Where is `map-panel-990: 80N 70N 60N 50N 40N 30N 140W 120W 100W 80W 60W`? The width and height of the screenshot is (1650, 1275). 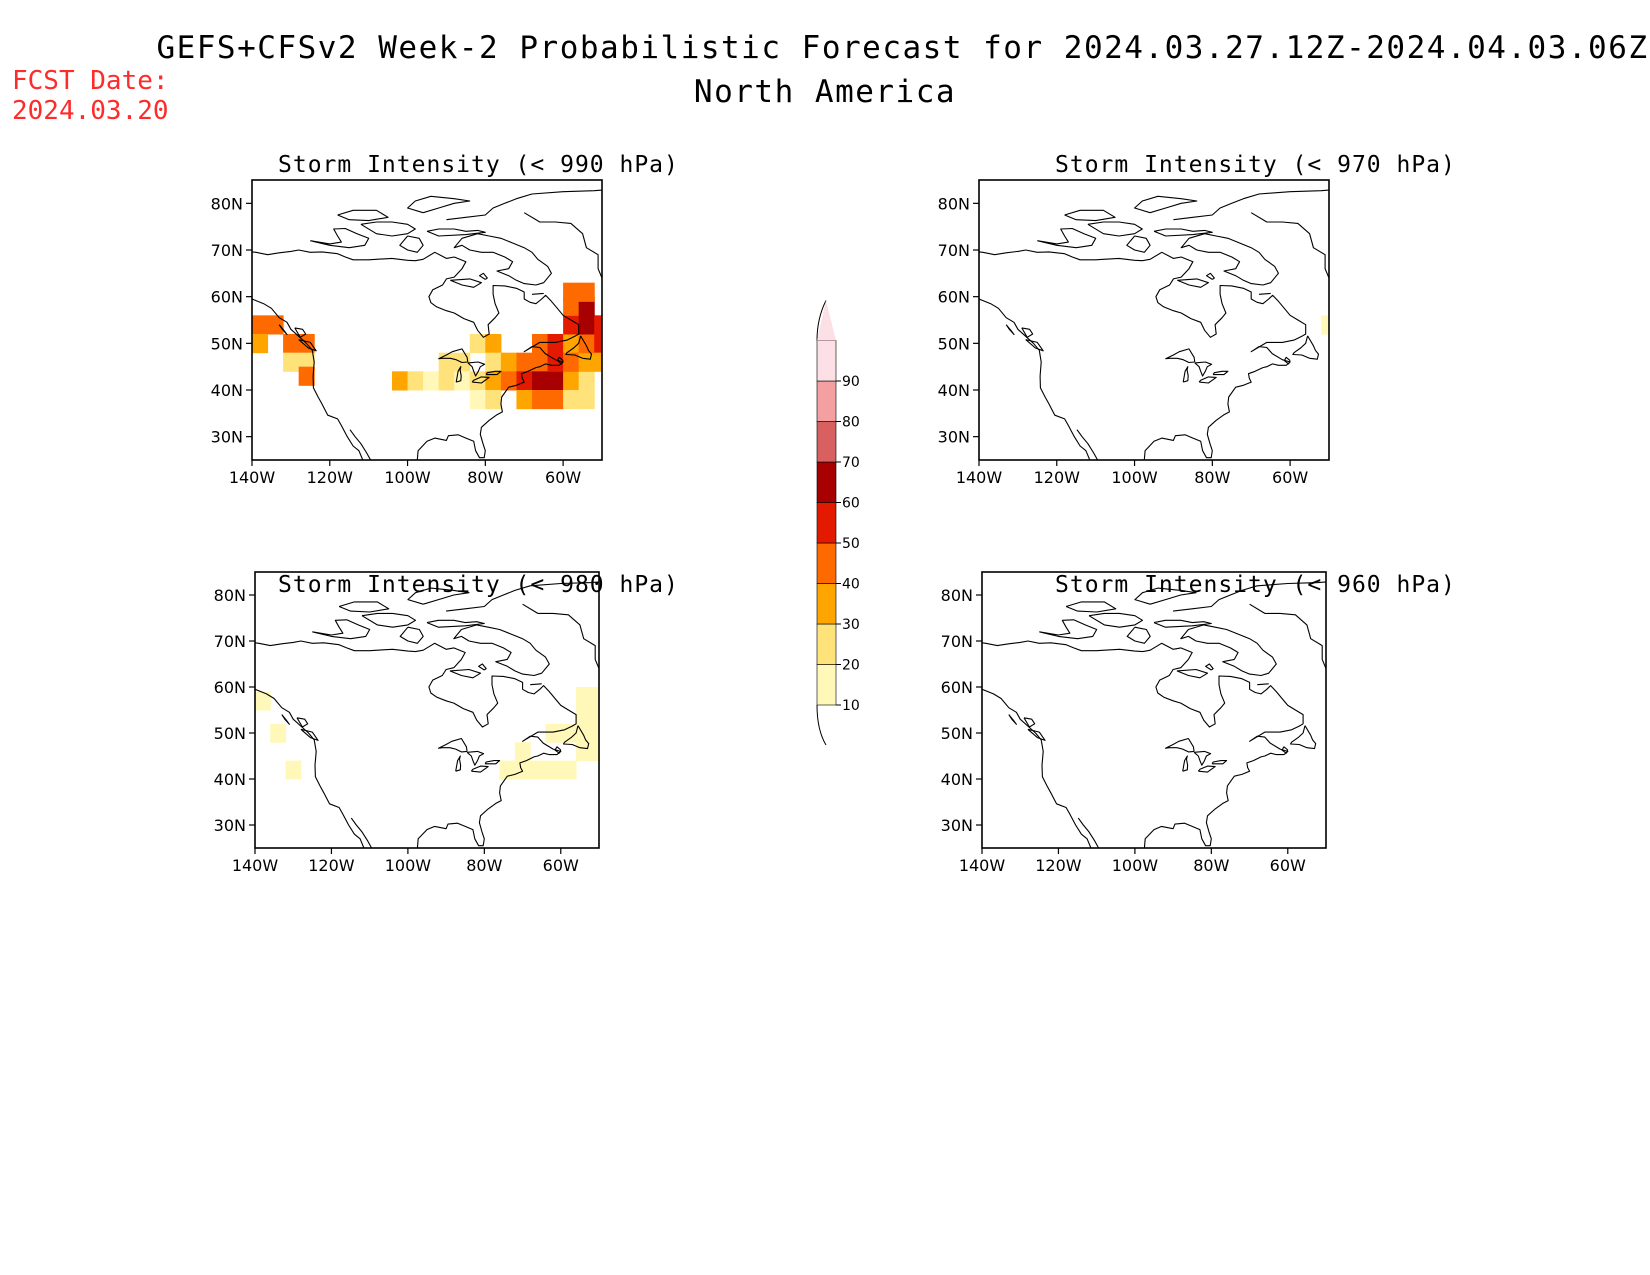
map-panel-990: 80N 70N 60N 50N 40N 30N 140W 120W 100W 80W 60W is located at coordinates (407, 333).